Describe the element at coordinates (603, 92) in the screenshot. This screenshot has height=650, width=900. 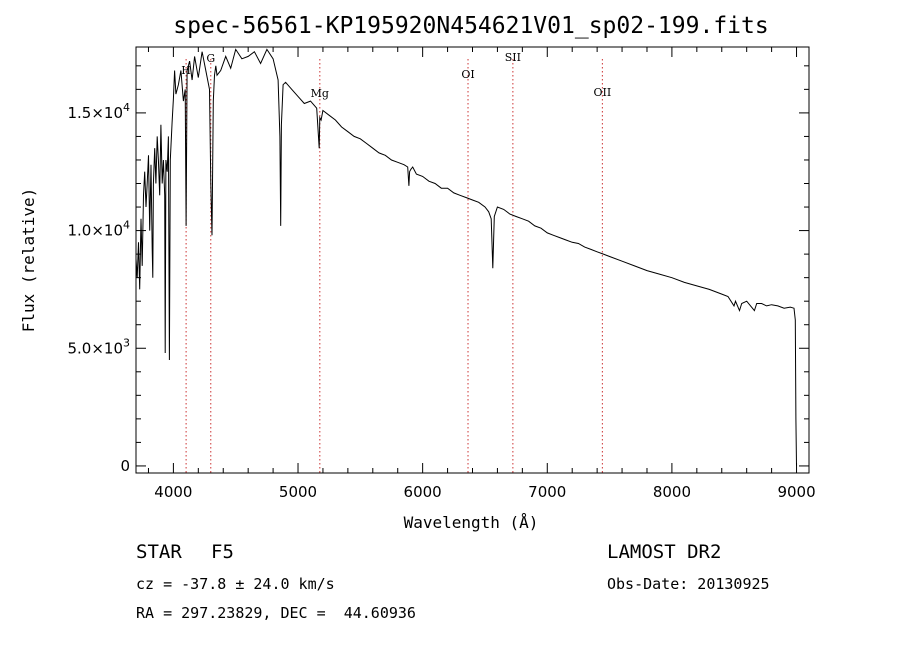
I see `line-marker-label: OII` at that location.